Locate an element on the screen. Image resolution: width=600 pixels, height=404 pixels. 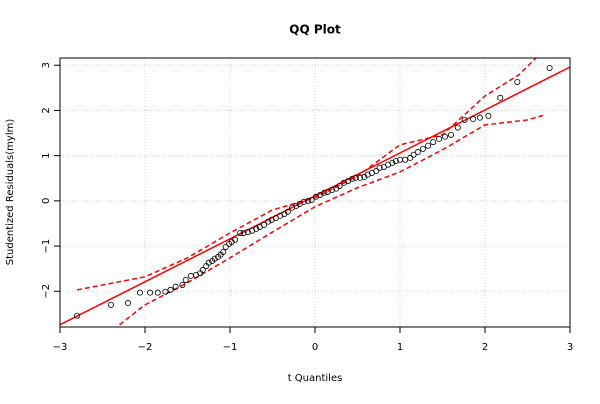
x-tick-label: 3 is located at coordinates (570, 347).